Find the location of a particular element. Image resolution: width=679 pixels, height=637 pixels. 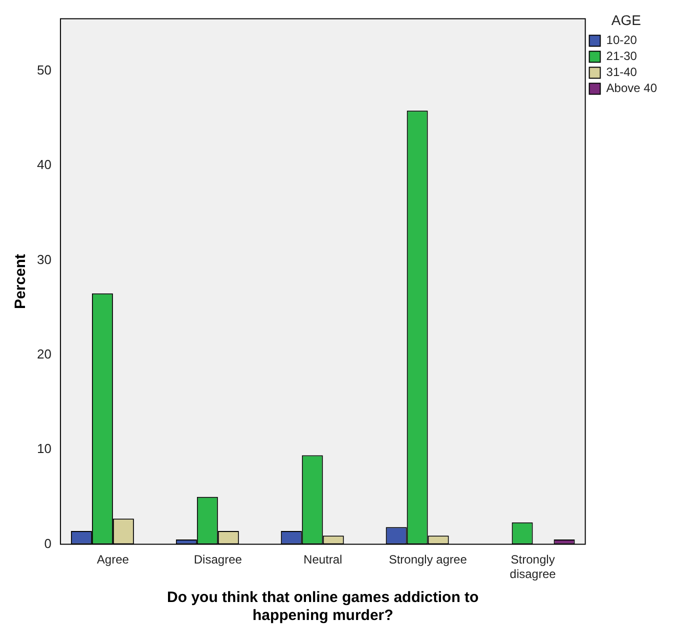

y-axis-title: Percent is located at coordinates (21, 282).